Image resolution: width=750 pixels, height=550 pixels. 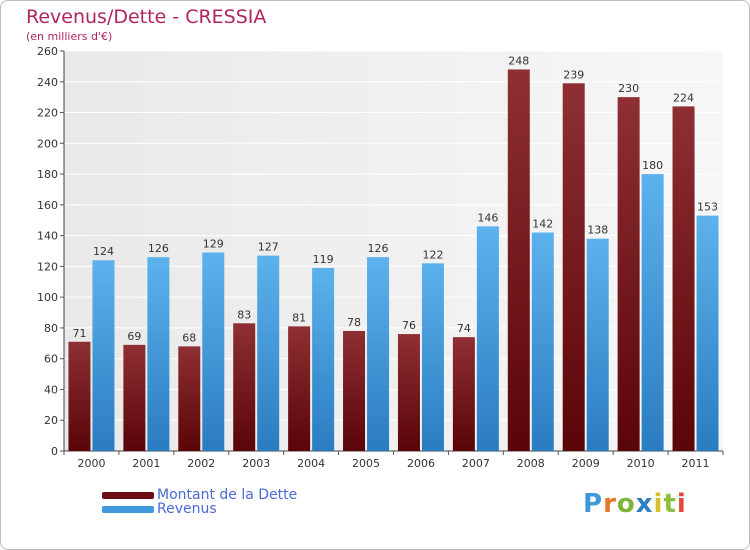 I want to click on legend-swatch-revenus, so click(x=128, y=509).